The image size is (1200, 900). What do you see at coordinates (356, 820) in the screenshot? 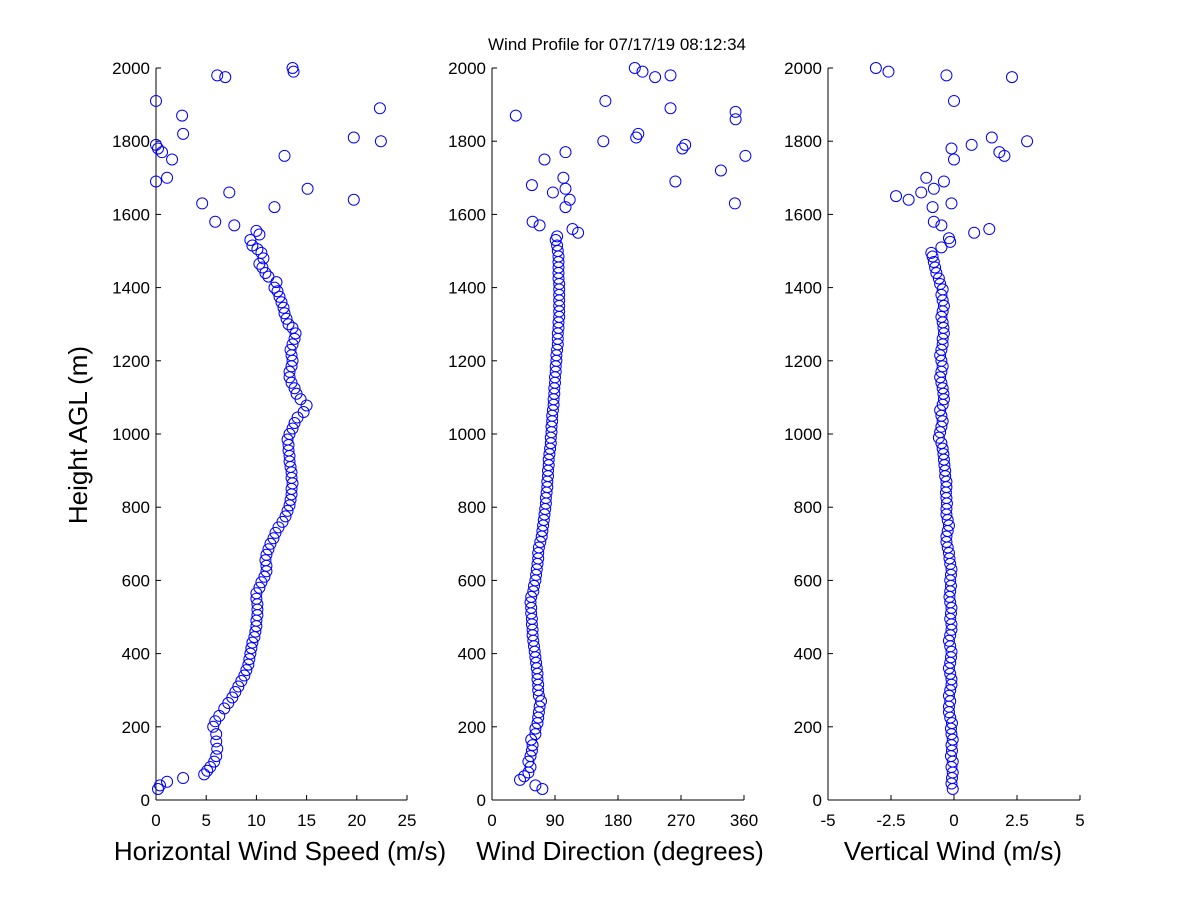
I see `x-tick-label: 20` at bounding box center [356, 820].